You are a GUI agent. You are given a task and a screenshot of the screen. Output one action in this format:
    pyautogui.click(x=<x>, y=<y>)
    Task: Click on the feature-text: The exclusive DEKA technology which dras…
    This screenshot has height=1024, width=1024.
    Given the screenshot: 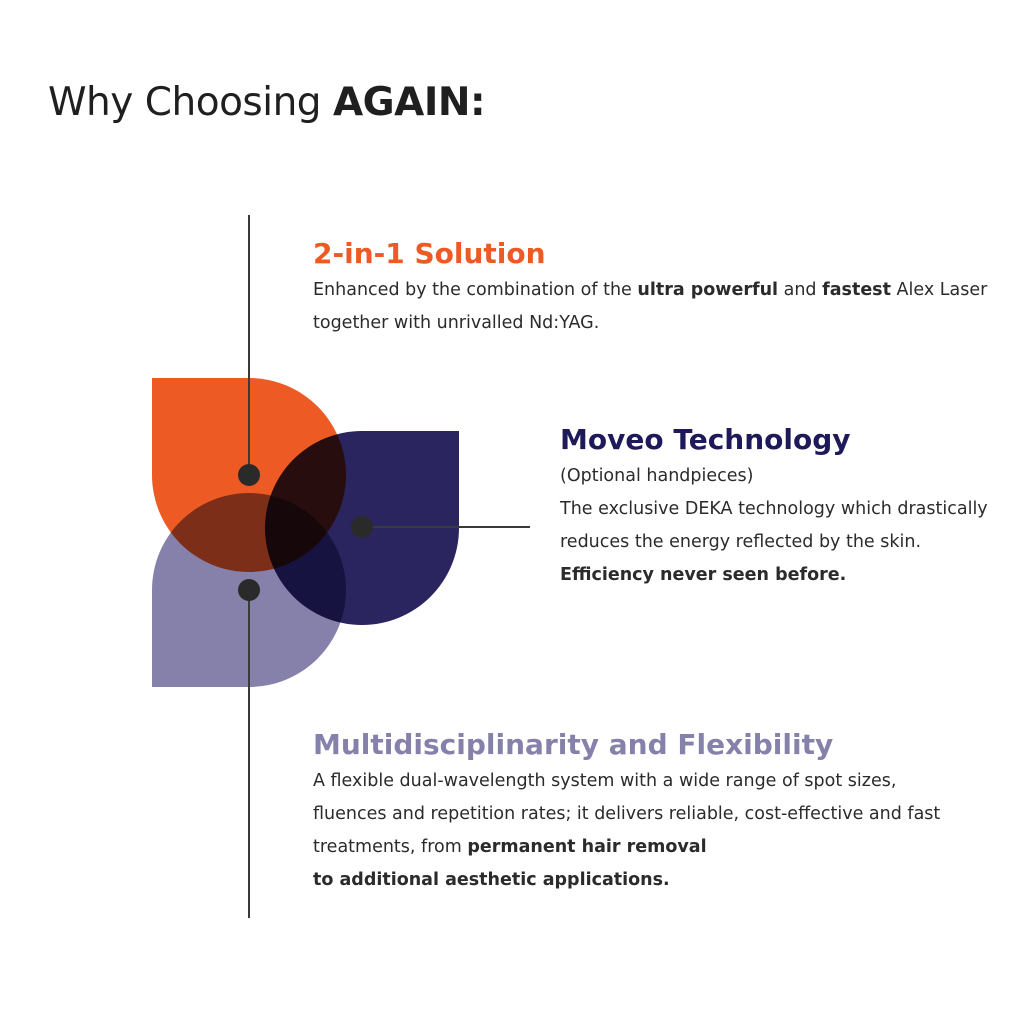 What is the action you would take?
    pyautogui.click(x=775, y=542)
    